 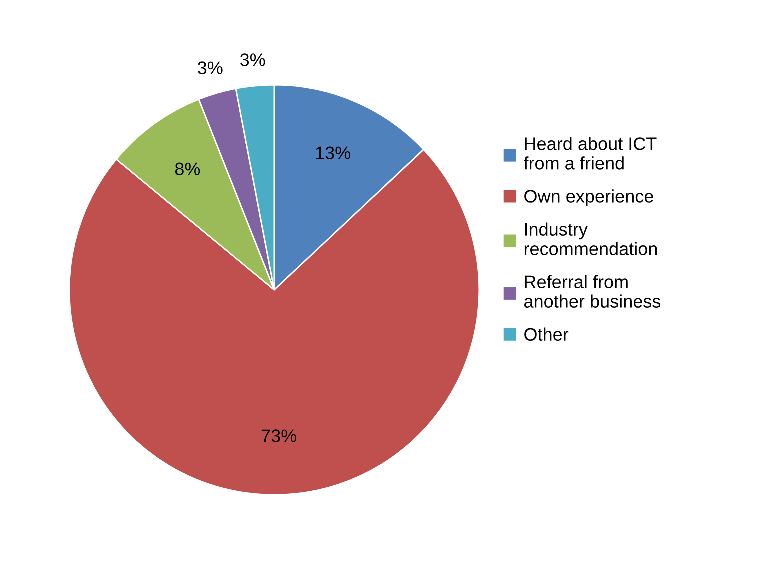 What do you see at coordinates (589, 198) in the screenshot?
I see `legend-label: Own experience` at bounding box center [589, 198].